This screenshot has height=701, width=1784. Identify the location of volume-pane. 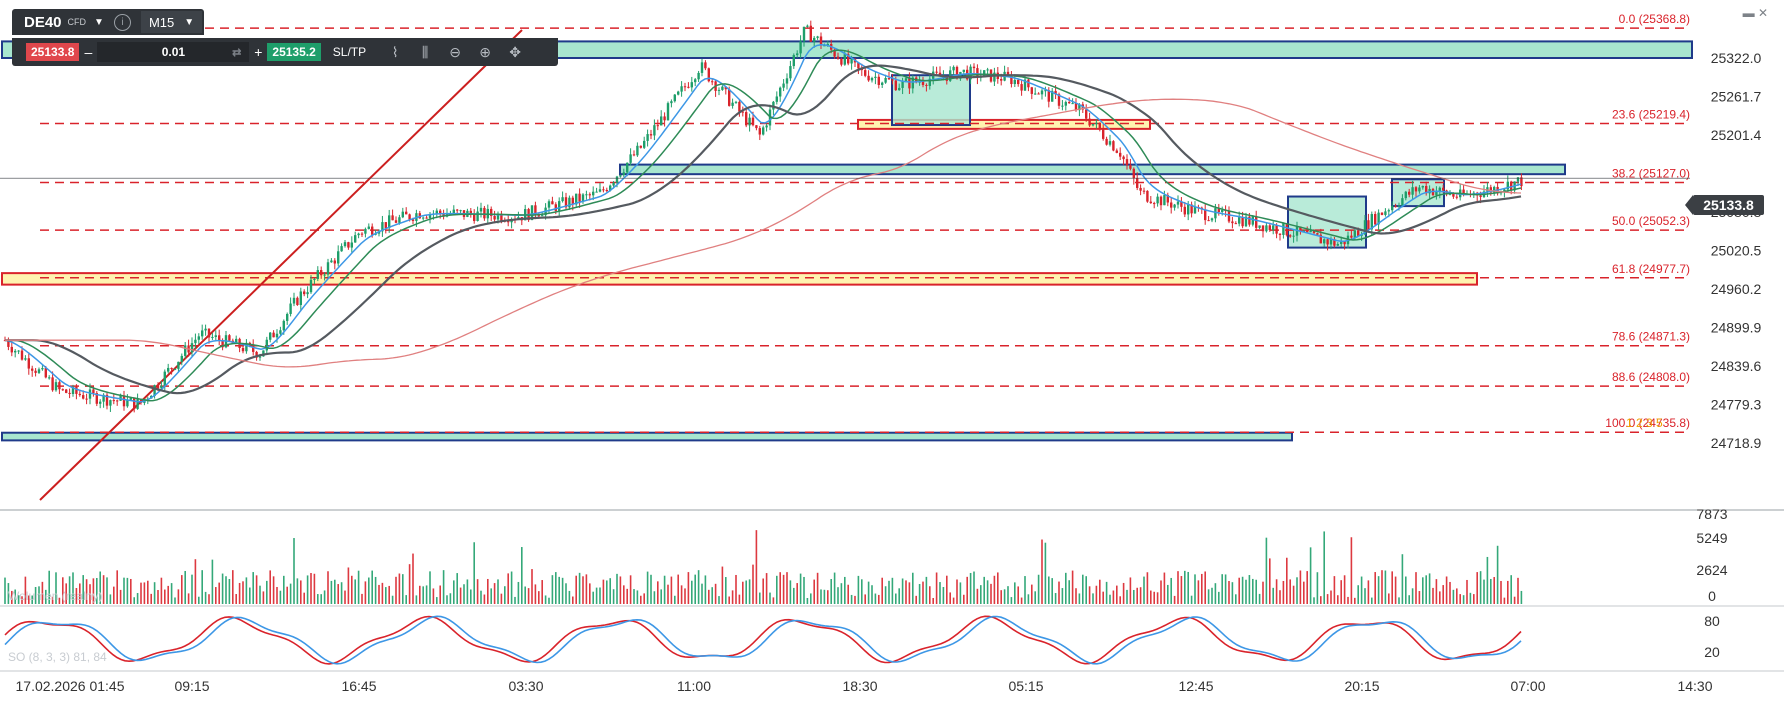
(763, 567).